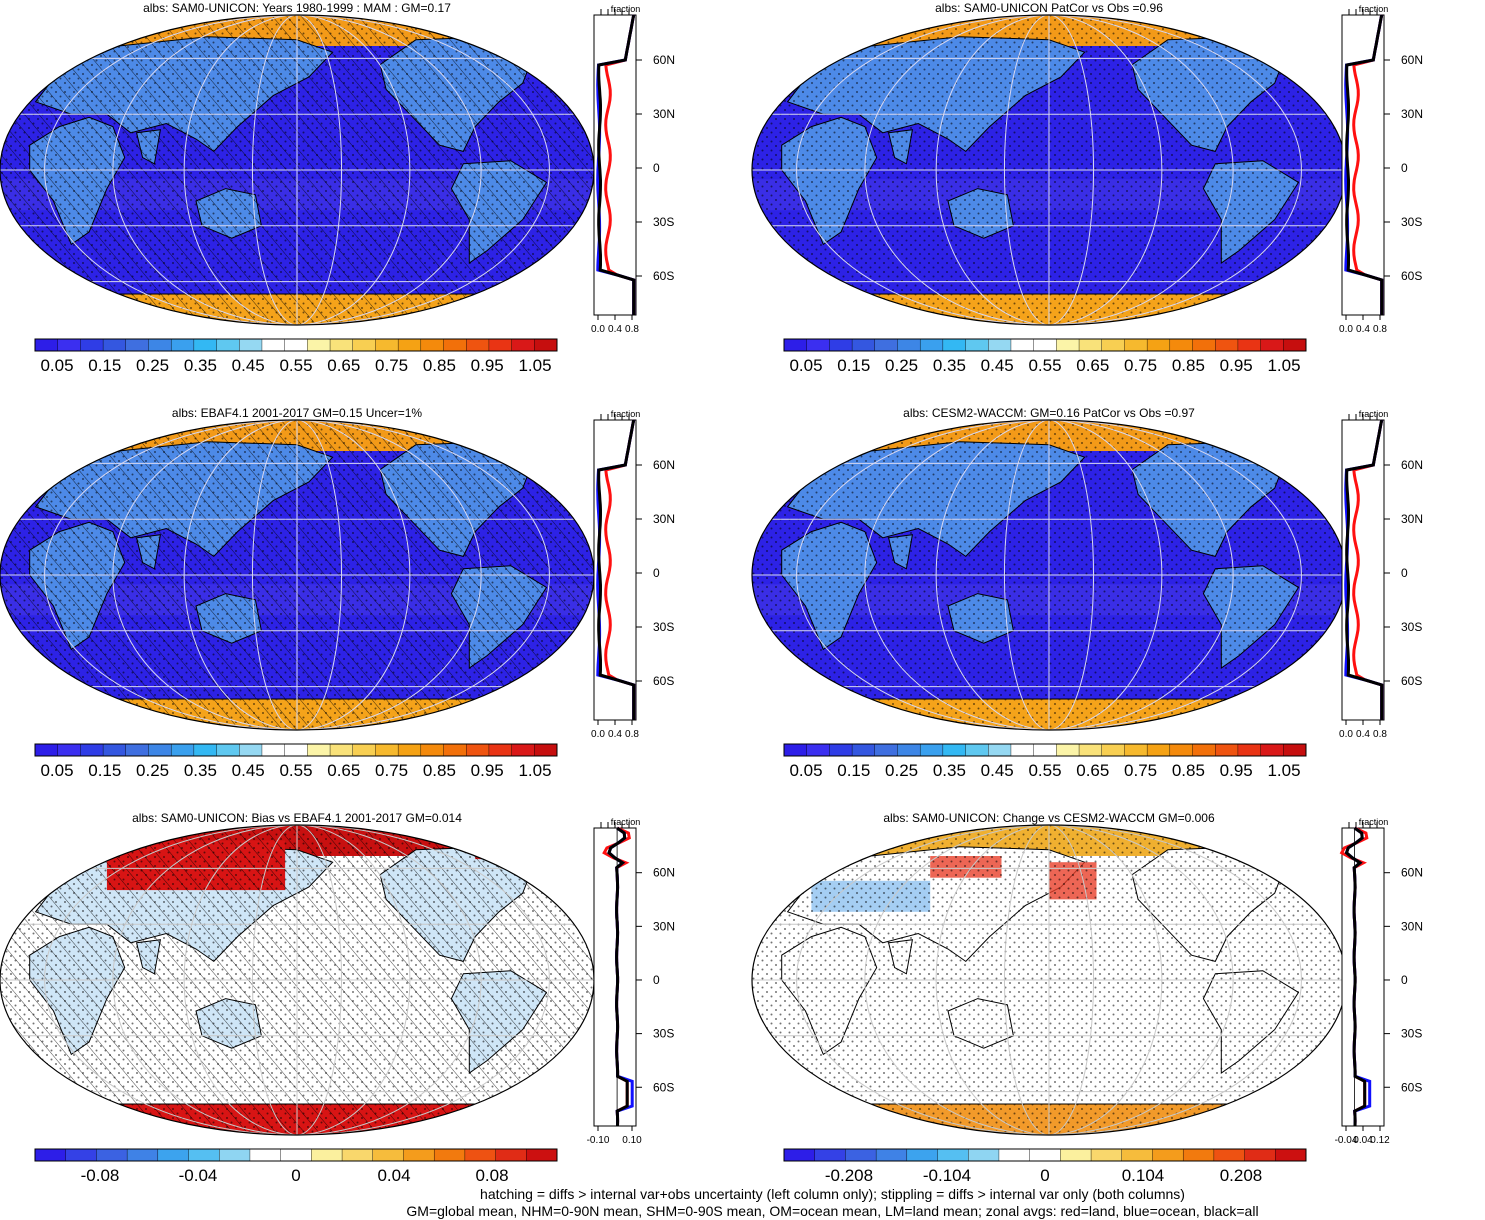 The height and width of the screenshot is (1220, 1485). What do you see at coordinates (248, 770) in the screenshot?
I see `colorbar-label: 0.45` at bounding box center [248, 770].